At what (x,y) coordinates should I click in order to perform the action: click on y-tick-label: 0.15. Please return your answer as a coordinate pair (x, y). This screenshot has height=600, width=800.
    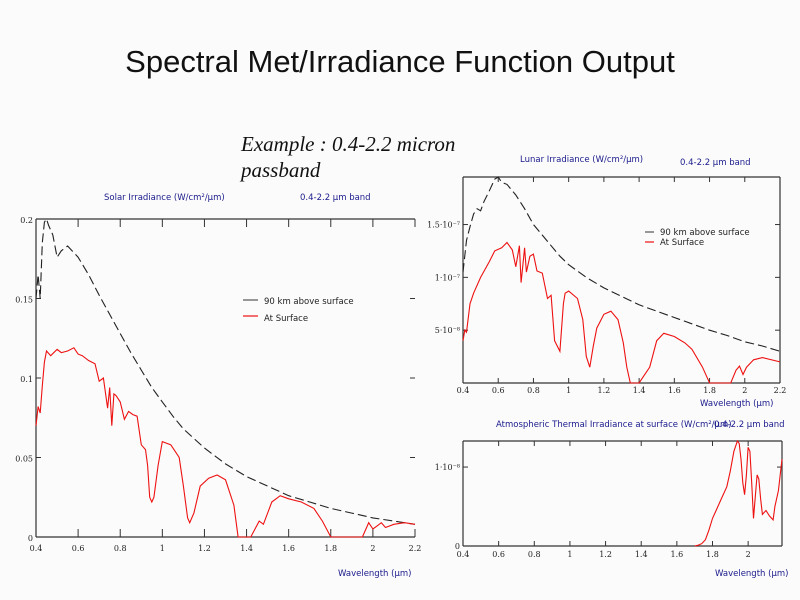
    Looking at the image, I should click on (24, 300).